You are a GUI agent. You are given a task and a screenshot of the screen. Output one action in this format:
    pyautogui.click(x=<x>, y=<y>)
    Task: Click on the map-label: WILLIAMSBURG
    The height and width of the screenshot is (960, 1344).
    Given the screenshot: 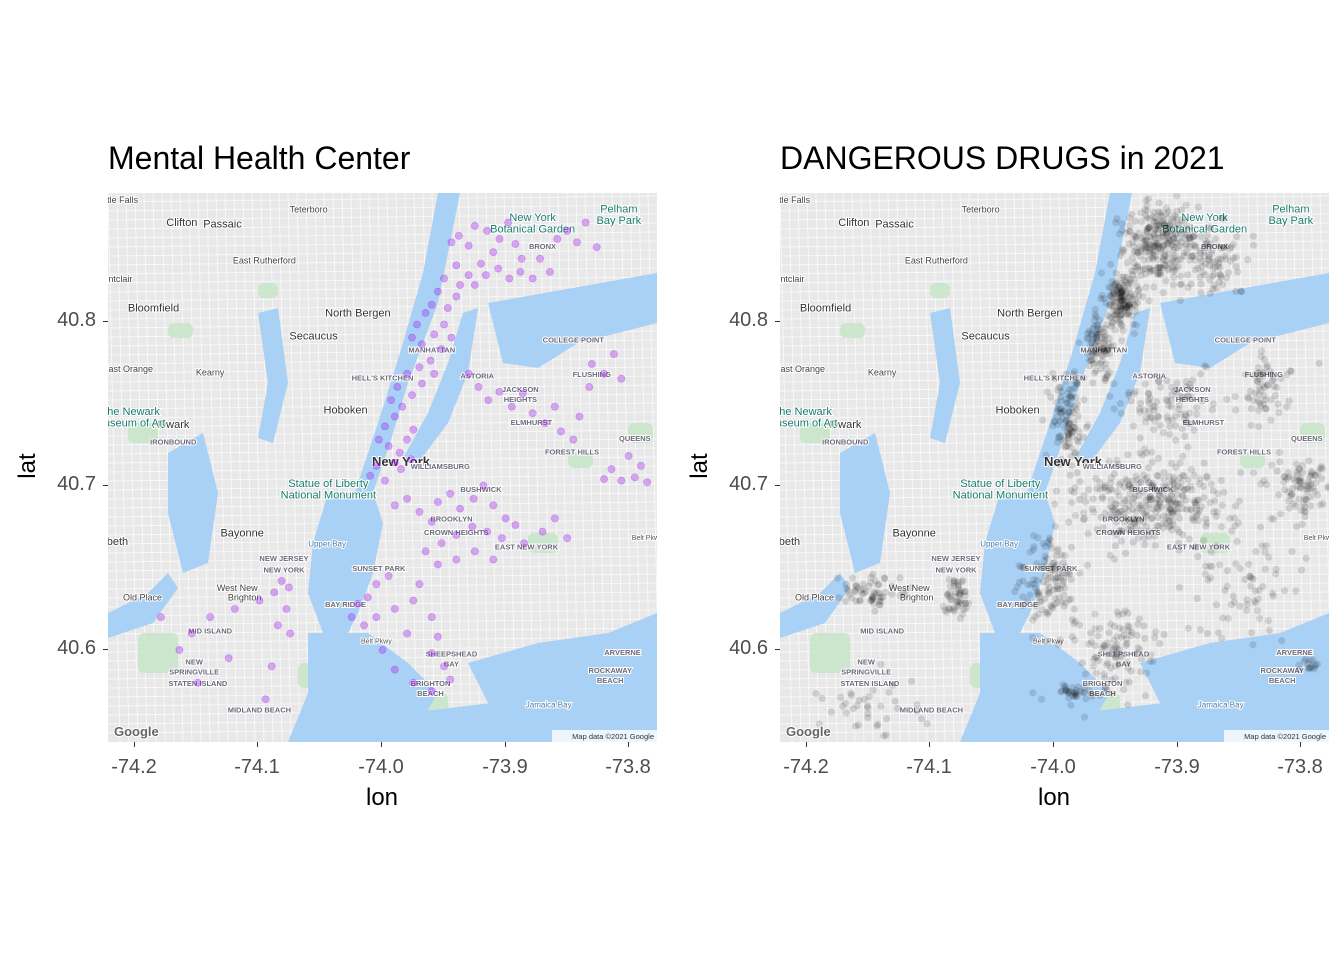 What is the action you would take?
    pyautogui.click(x=1112, y=466)
    